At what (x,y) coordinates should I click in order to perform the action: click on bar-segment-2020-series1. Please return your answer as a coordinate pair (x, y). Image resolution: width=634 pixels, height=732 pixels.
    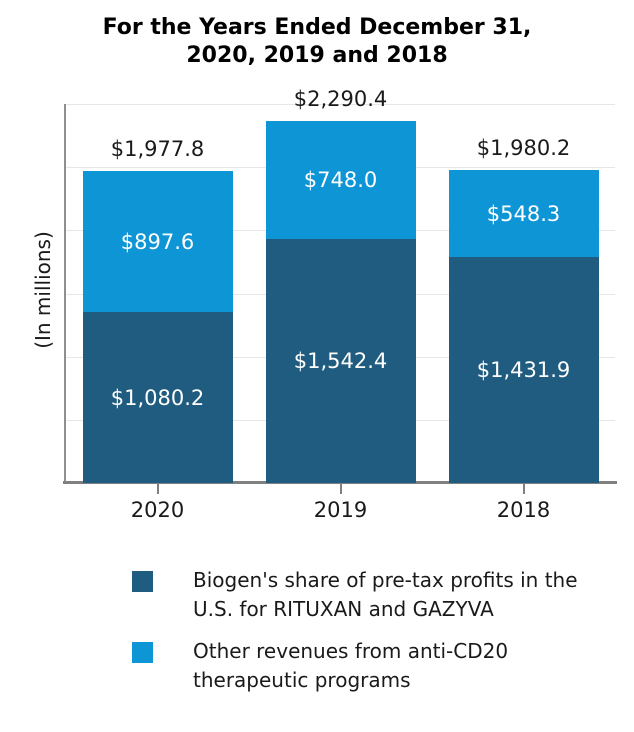
    Looking at the image, I should click on (157, 241).